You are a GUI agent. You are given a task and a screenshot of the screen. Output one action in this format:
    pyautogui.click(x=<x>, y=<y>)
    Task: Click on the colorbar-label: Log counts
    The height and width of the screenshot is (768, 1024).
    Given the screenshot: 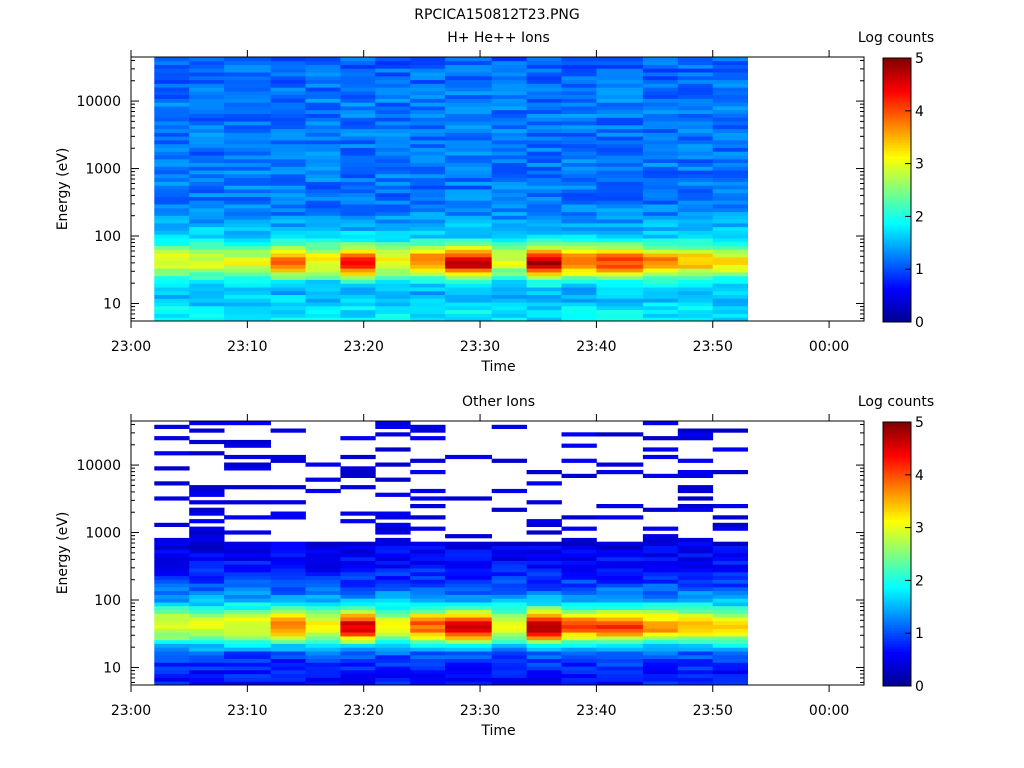 What is the action you would take?
    pyautogui.click(x=896, y=38)
    